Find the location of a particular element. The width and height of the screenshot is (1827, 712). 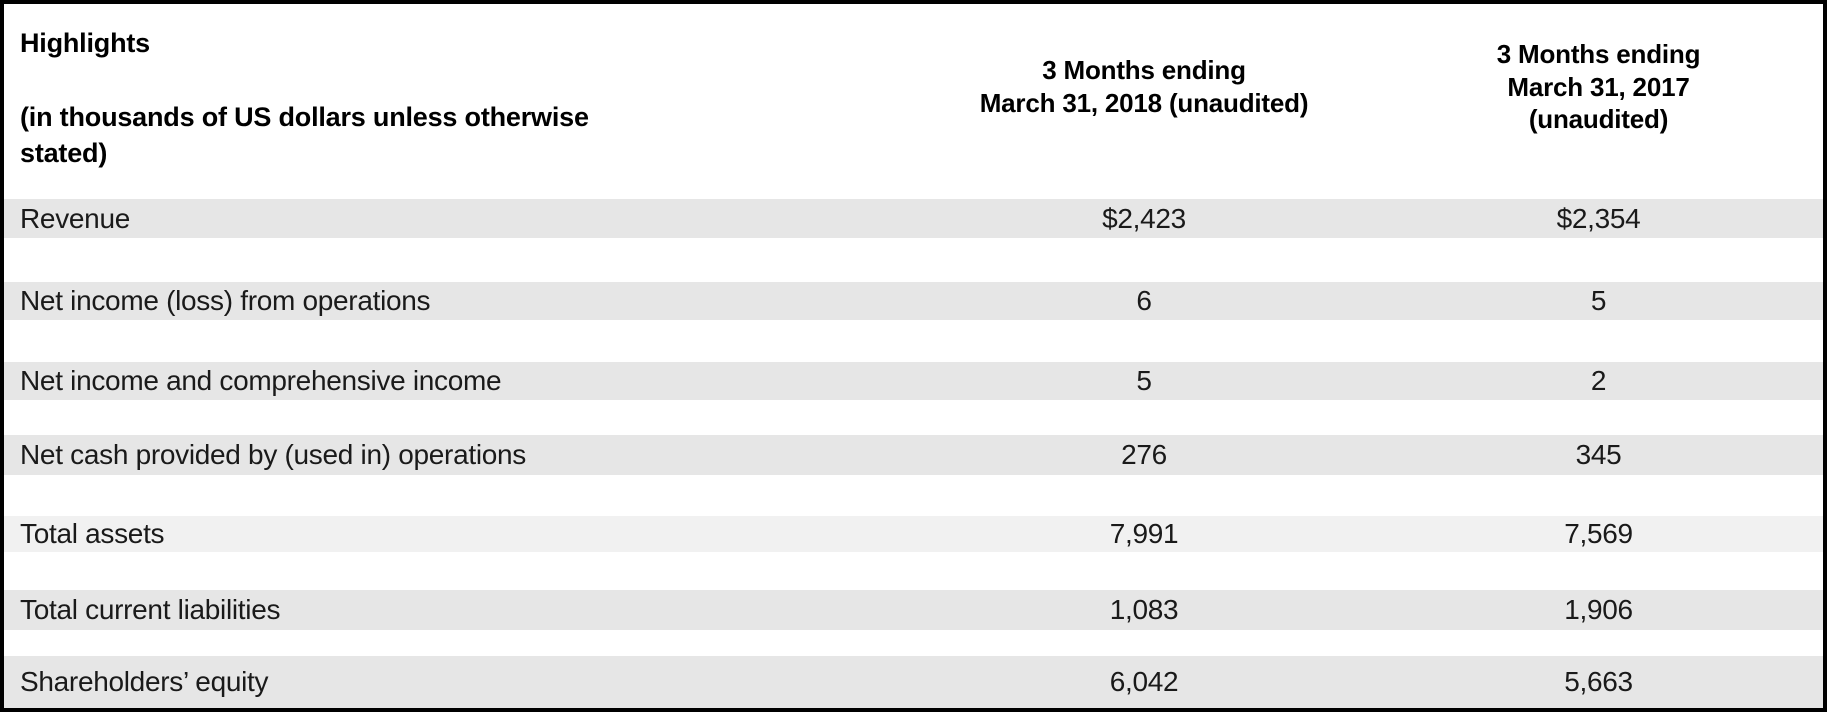

row-label: Net income and comprehensive income is located at coordinates (261, 380).